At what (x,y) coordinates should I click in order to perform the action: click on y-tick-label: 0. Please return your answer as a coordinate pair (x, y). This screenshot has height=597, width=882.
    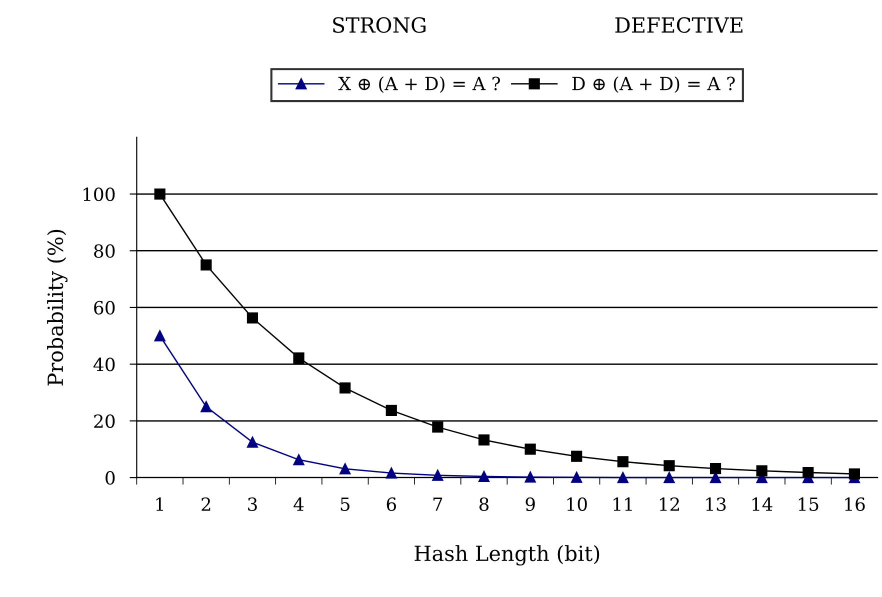
    Looking at the image, I should click on (110, 478).